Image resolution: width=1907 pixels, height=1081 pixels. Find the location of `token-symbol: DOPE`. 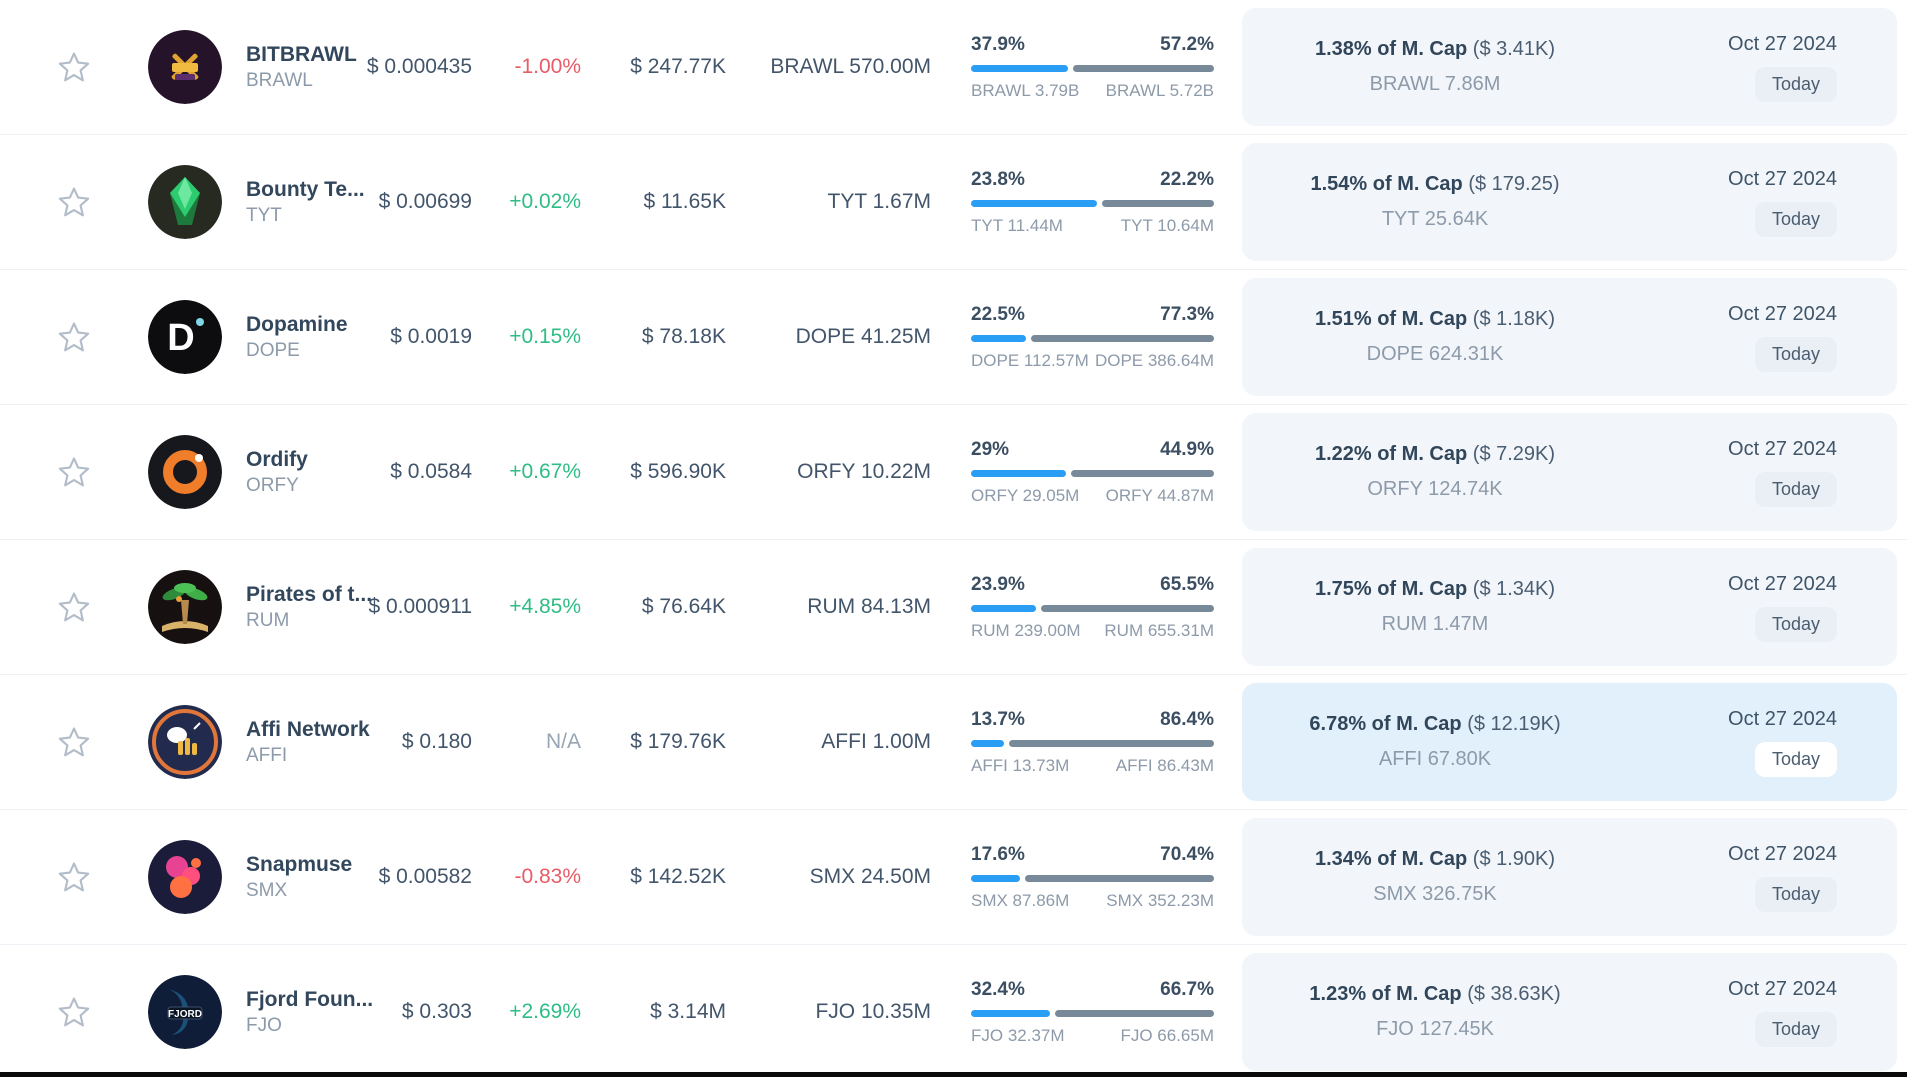

token-symbol: DOPE is located at coordinates (273, 350).